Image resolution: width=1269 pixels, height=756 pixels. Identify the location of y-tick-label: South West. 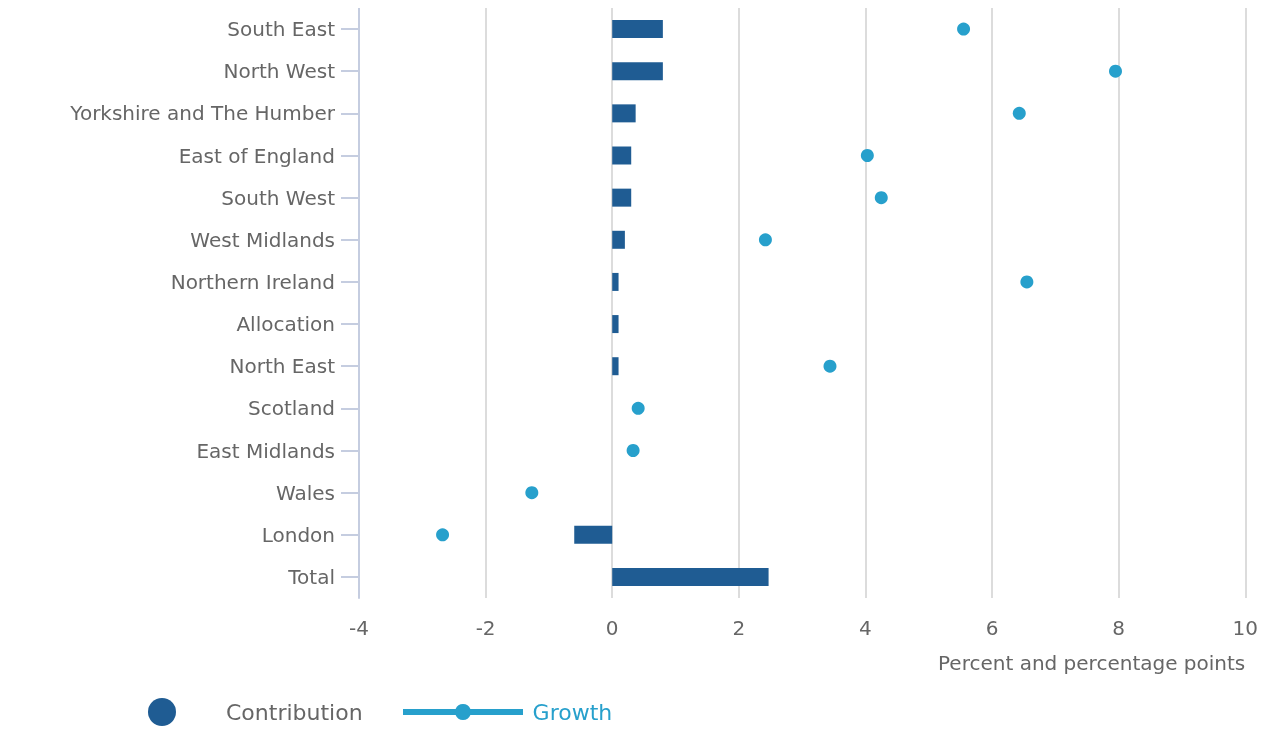
(278, 197).